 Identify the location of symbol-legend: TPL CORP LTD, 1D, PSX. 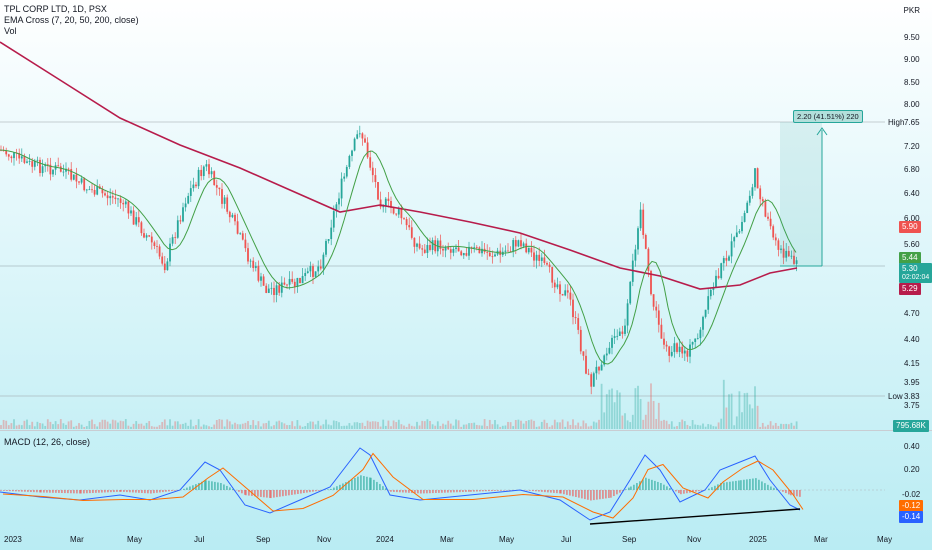
(55, 9).